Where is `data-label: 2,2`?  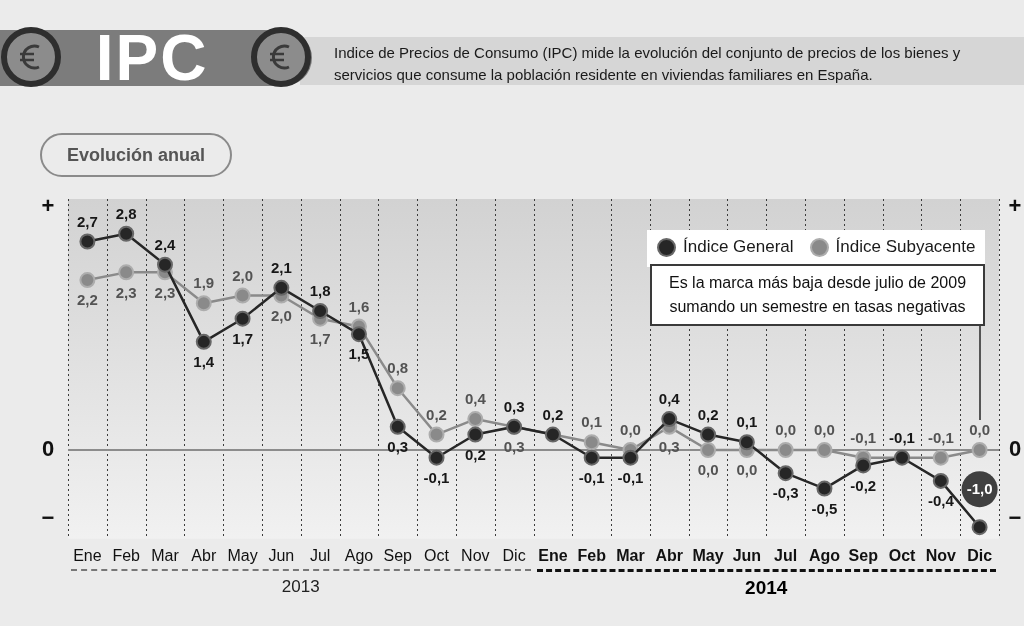
data-label: 2,2 is located at coordinates (87, 300).